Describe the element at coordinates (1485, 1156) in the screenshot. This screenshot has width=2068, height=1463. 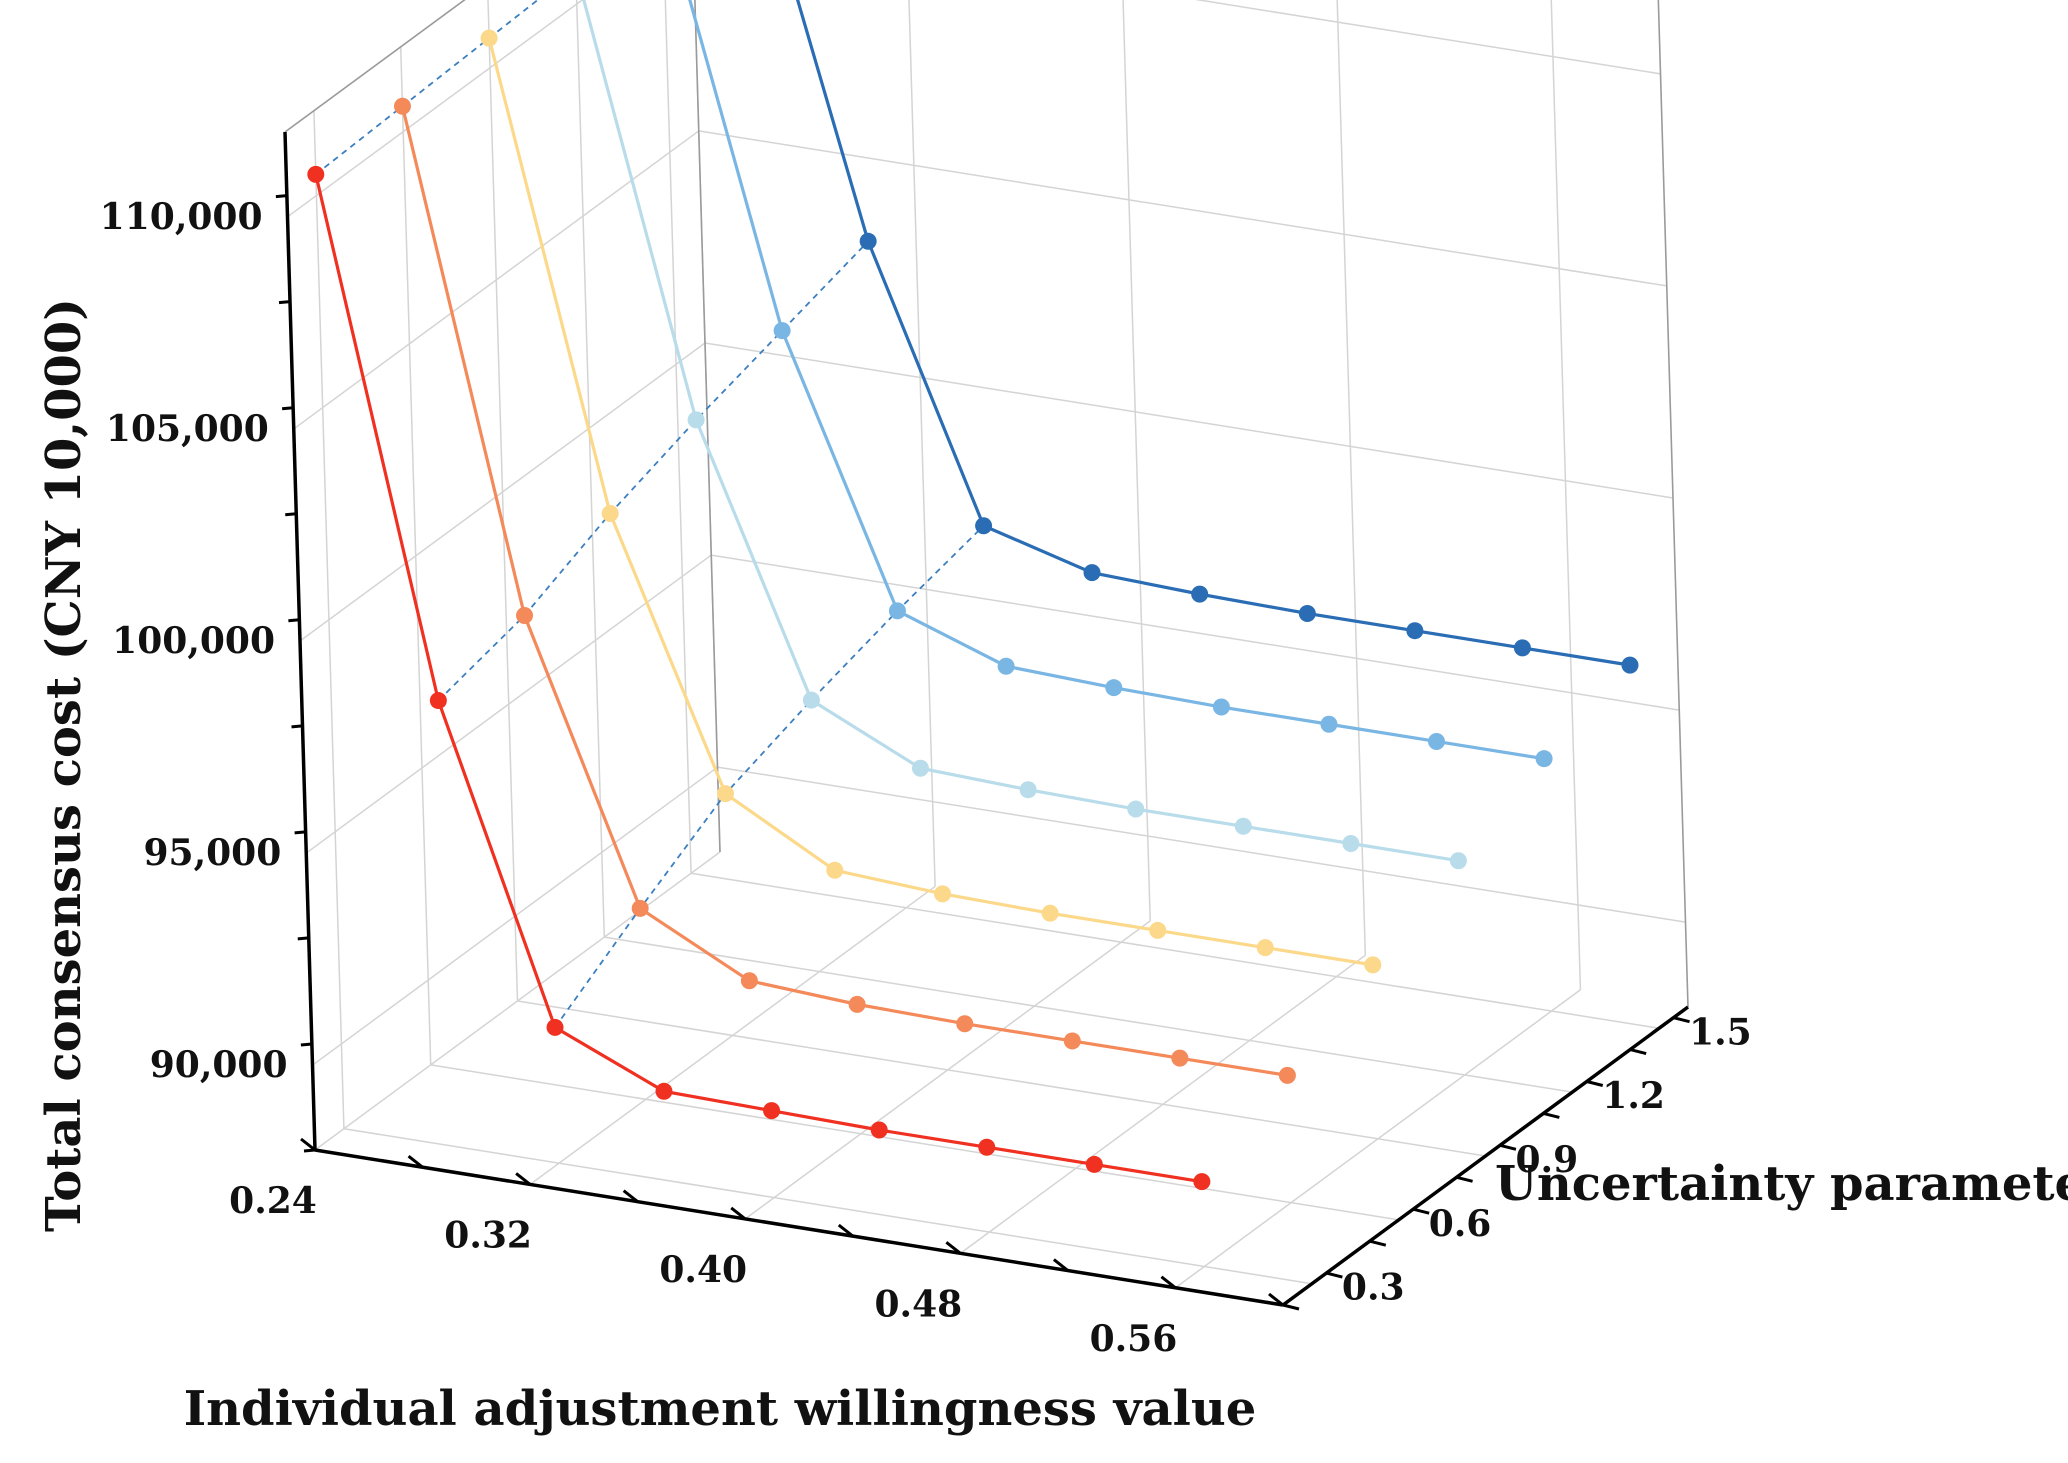
I see `y-axis-line` at that location.